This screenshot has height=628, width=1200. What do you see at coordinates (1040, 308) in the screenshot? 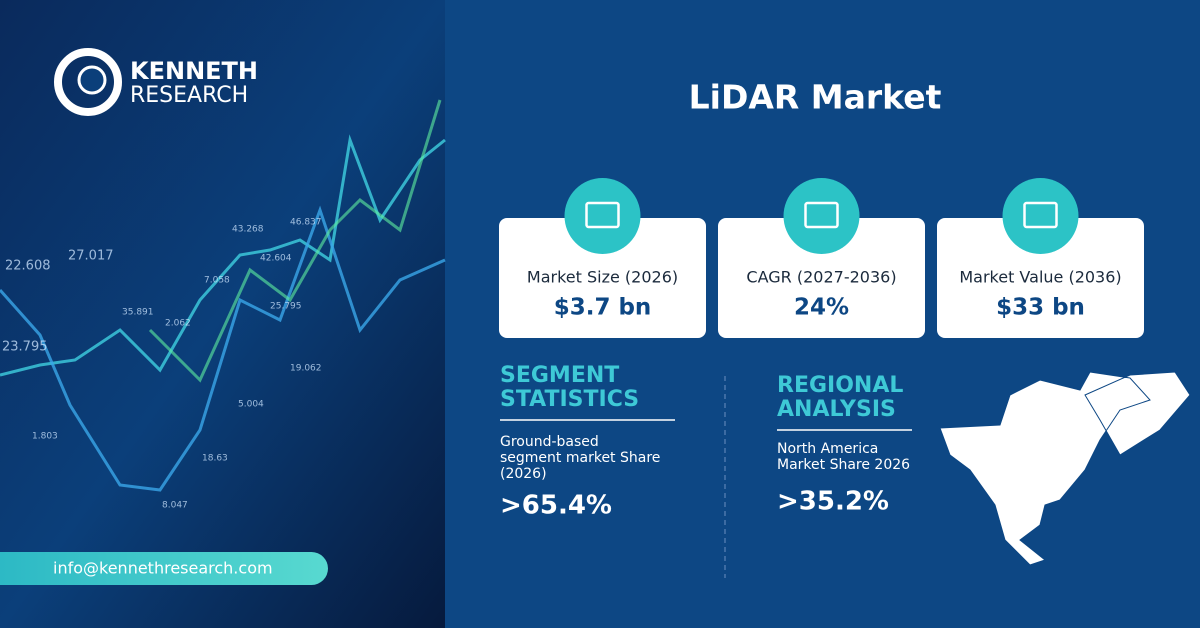
I see `card-value: $33 bn` at bounding box center [1040, 308].